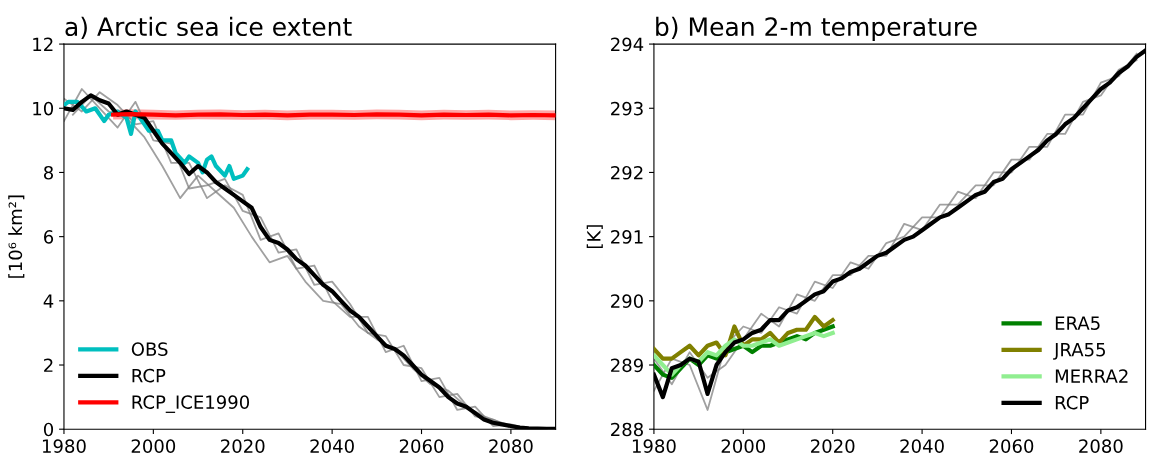 The width and height of the screenshot is (1163, 464). Describe the element at coordinates (48, 172) in the screenshot. I see `y-tick-label: 8` at that location.